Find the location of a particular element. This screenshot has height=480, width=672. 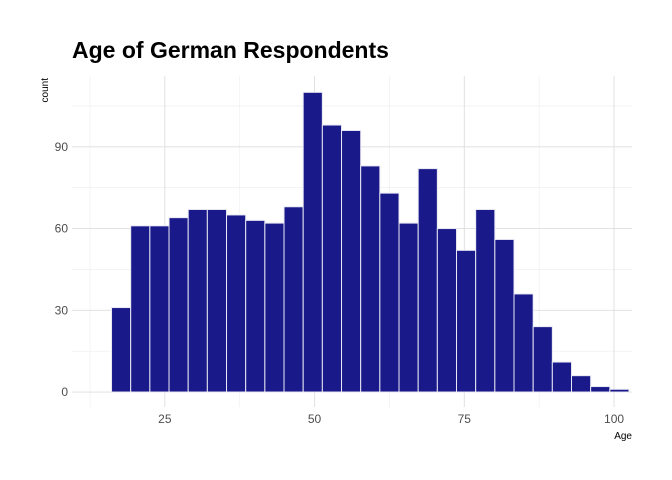

y-axis-ticks: 0 30 60 90 is located at coordinates (62, 269).